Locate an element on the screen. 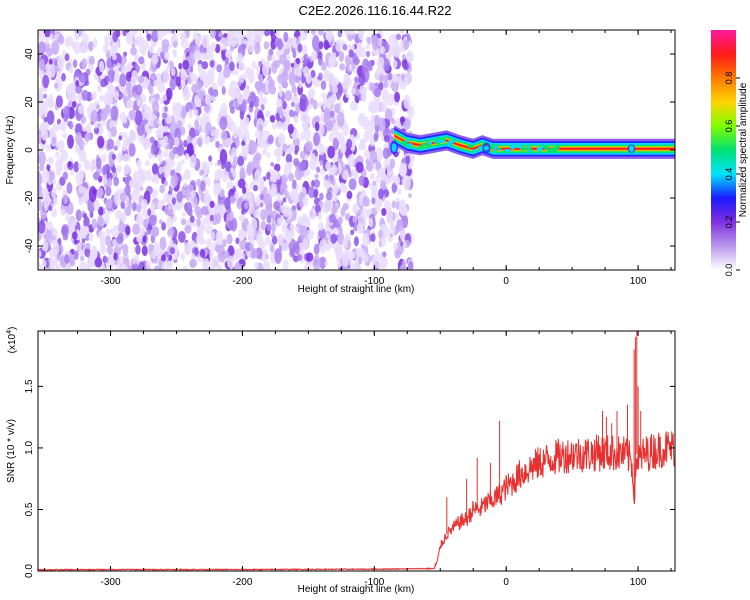 This screenshot has height=600, width=750. colorbar-ticks: 0.0 0.2 0.4 0.6 0.8 is located at coordinates (732, 174).